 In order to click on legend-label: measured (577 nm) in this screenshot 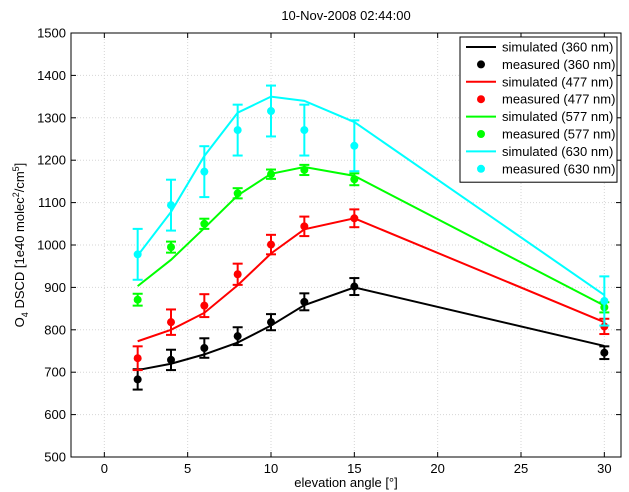, I will do `click(558, 134)`.